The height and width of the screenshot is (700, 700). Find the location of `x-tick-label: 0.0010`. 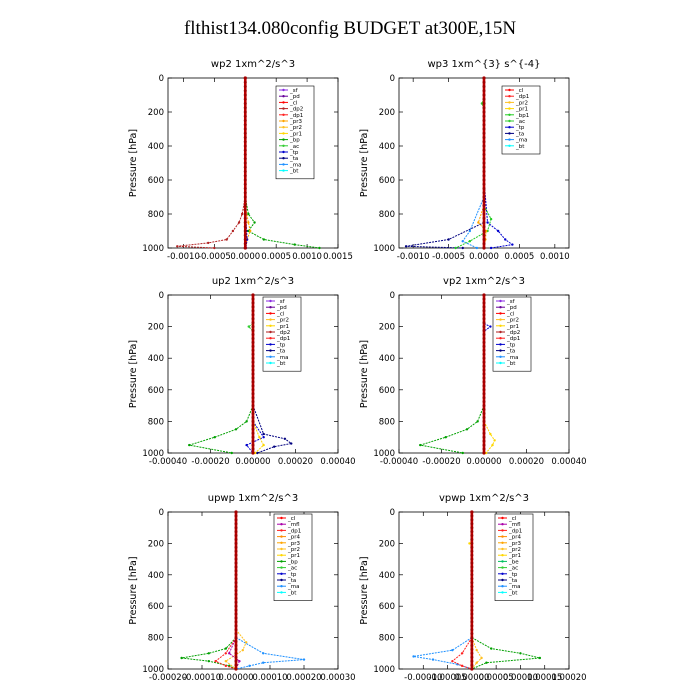

x-tick-label: 0.0010 is located at coordinates (307, 257).